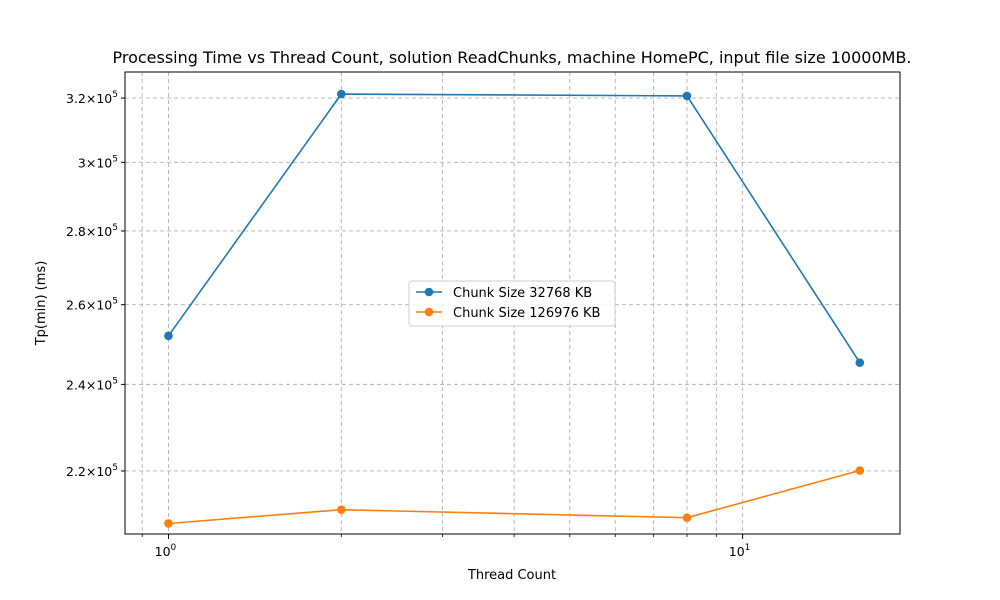 Image resolution: width=1000 pixels, height=600 pixels. Describe the element at coordinates (92, 384) in the screenshot. I see `y-tick-label: 2.4×105` at that location.